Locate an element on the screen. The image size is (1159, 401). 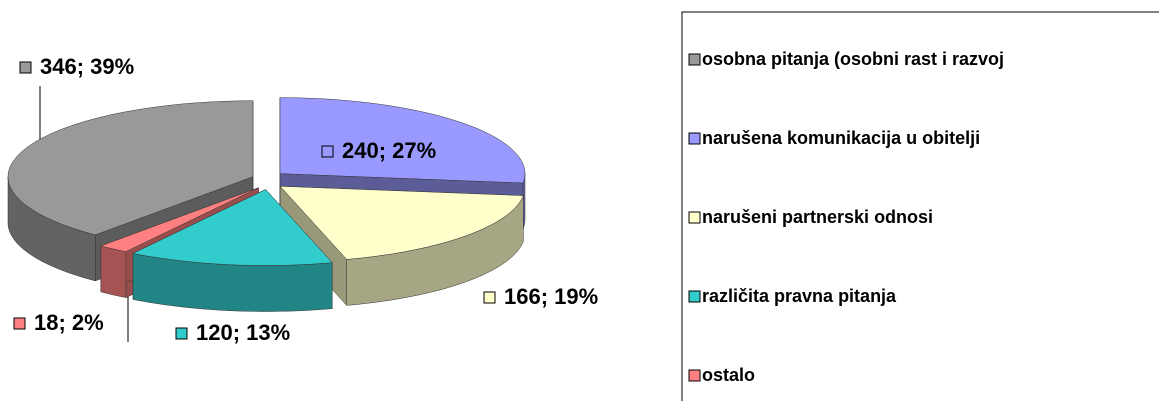
data-label: 120; 13% is located at coordinates (243, 332).